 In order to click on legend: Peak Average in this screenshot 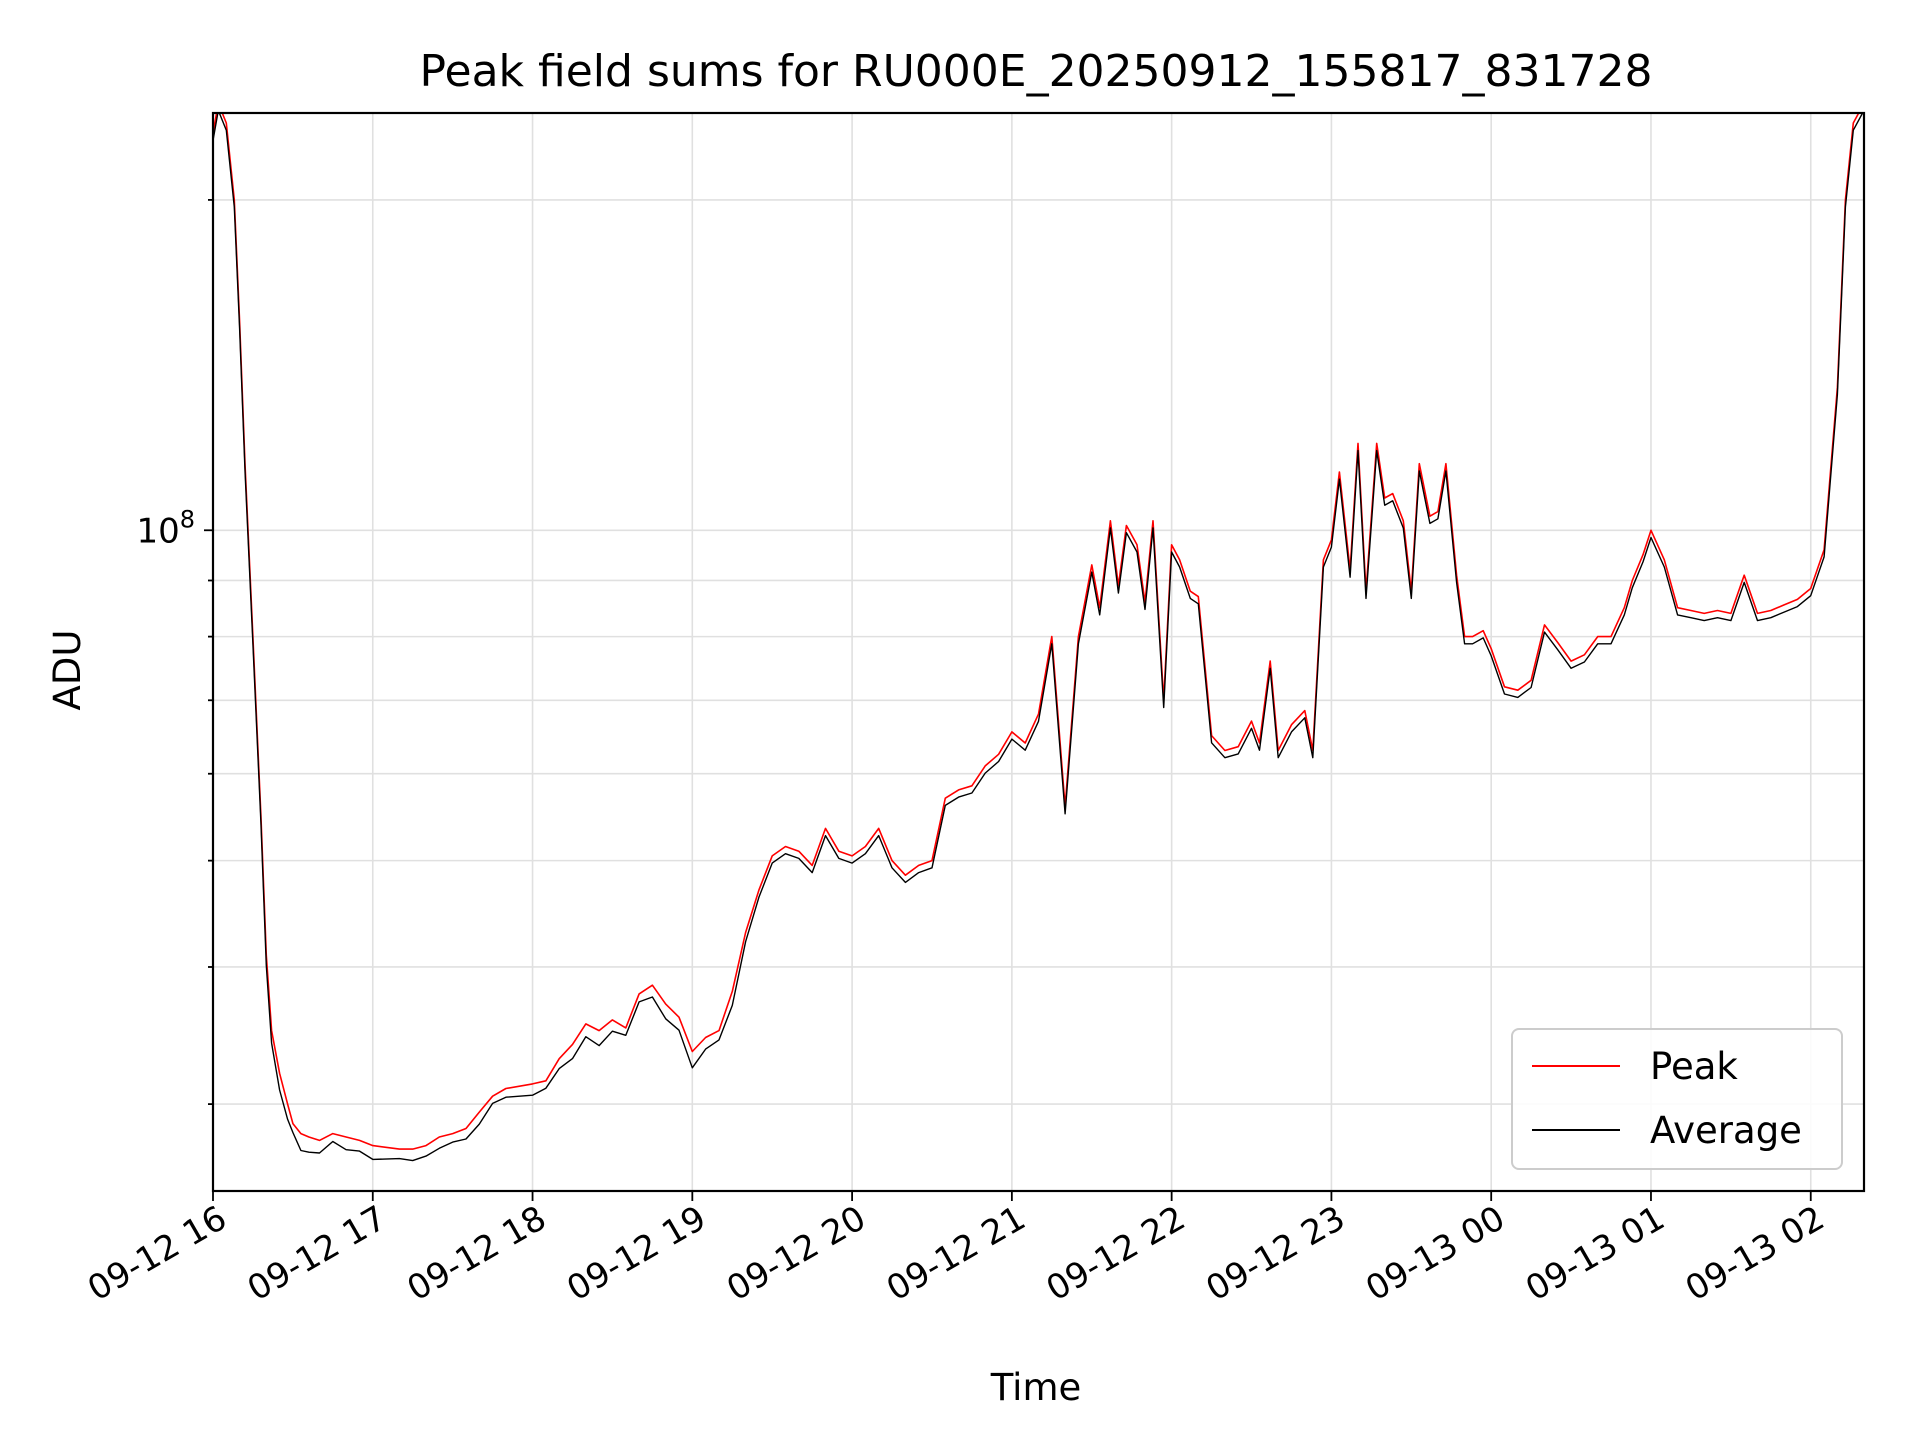, I will do `click(1677, 1099)`.